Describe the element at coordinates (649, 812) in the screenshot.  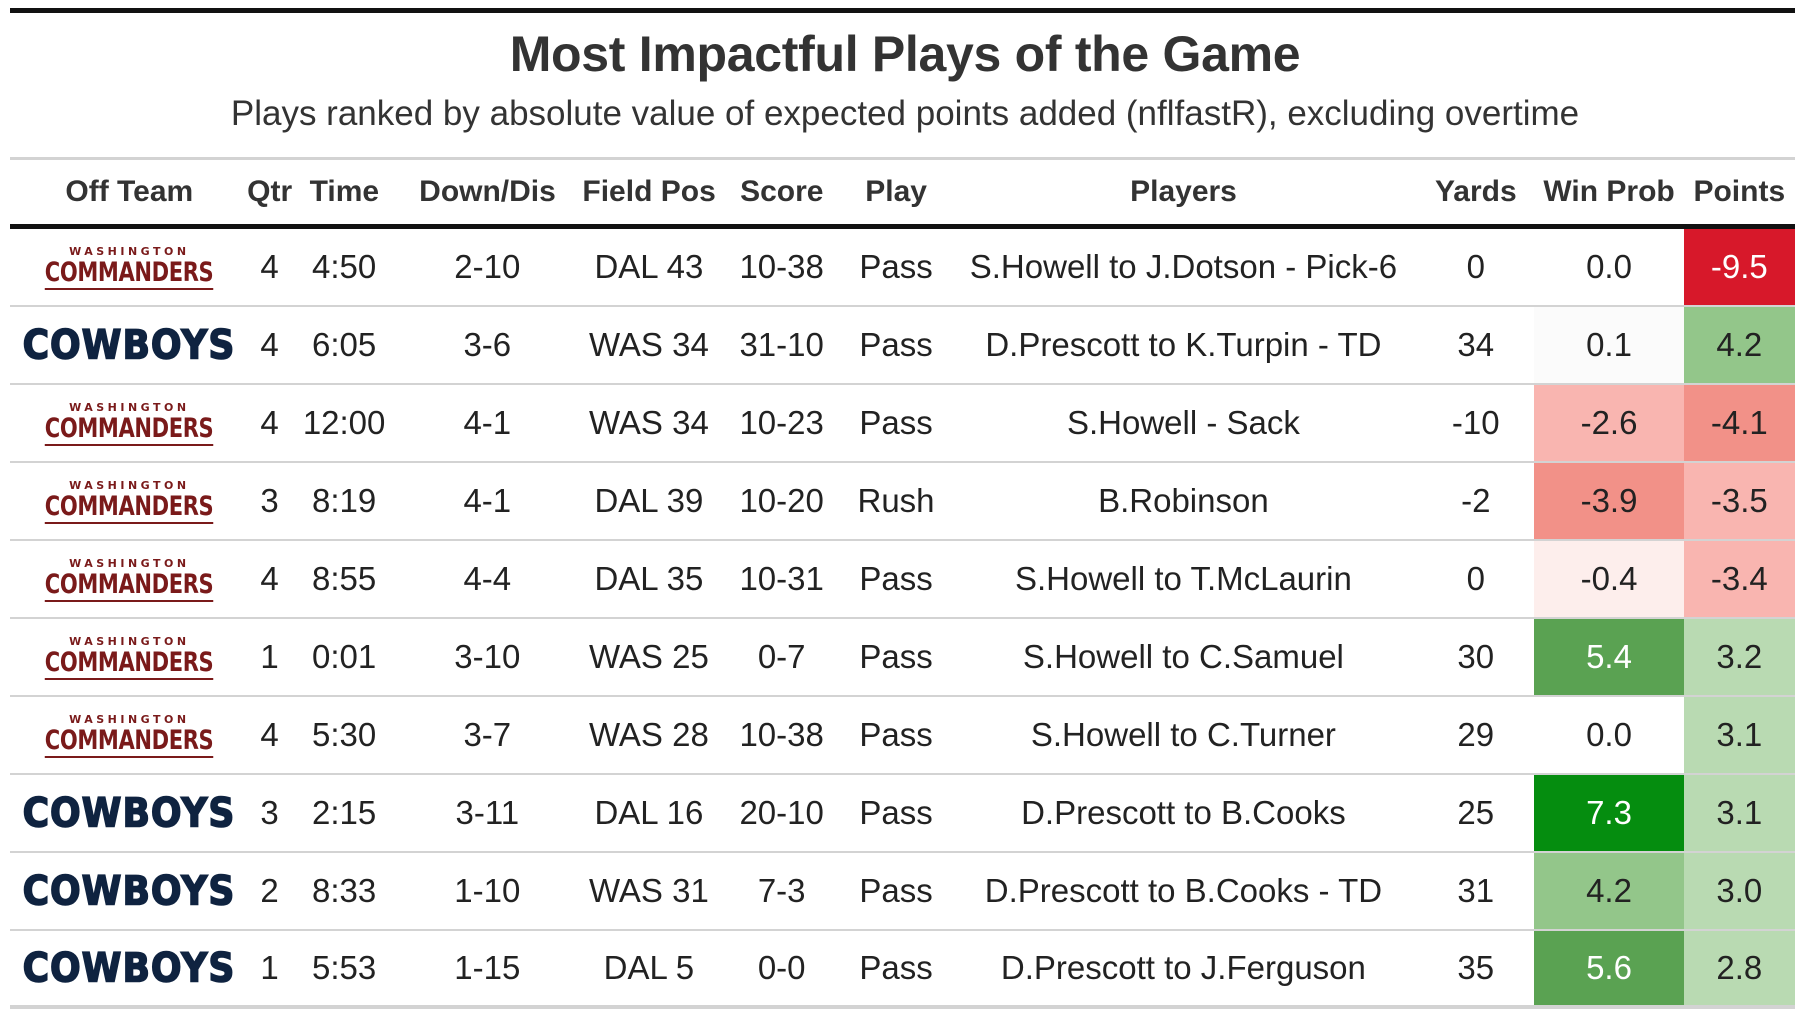
I see `cell-field-pos: DAL 16` at that location.